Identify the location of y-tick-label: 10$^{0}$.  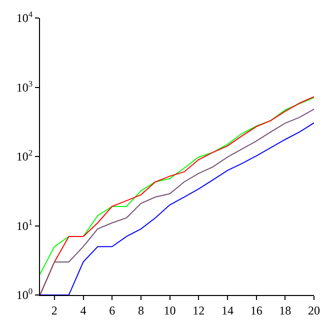
(24, 294).